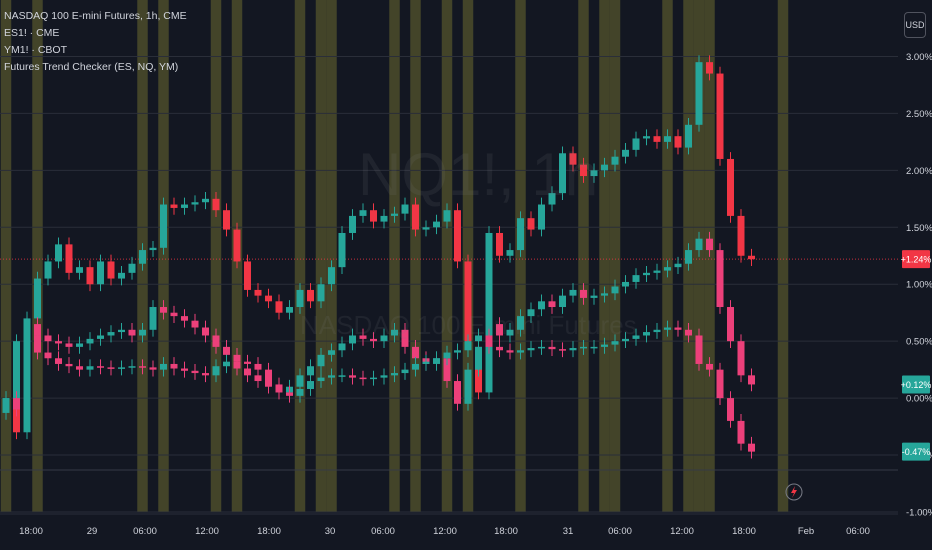 This screenshot has width=932, height=550. I want to click on x-tick-label: 18:00, so click(31, 531).